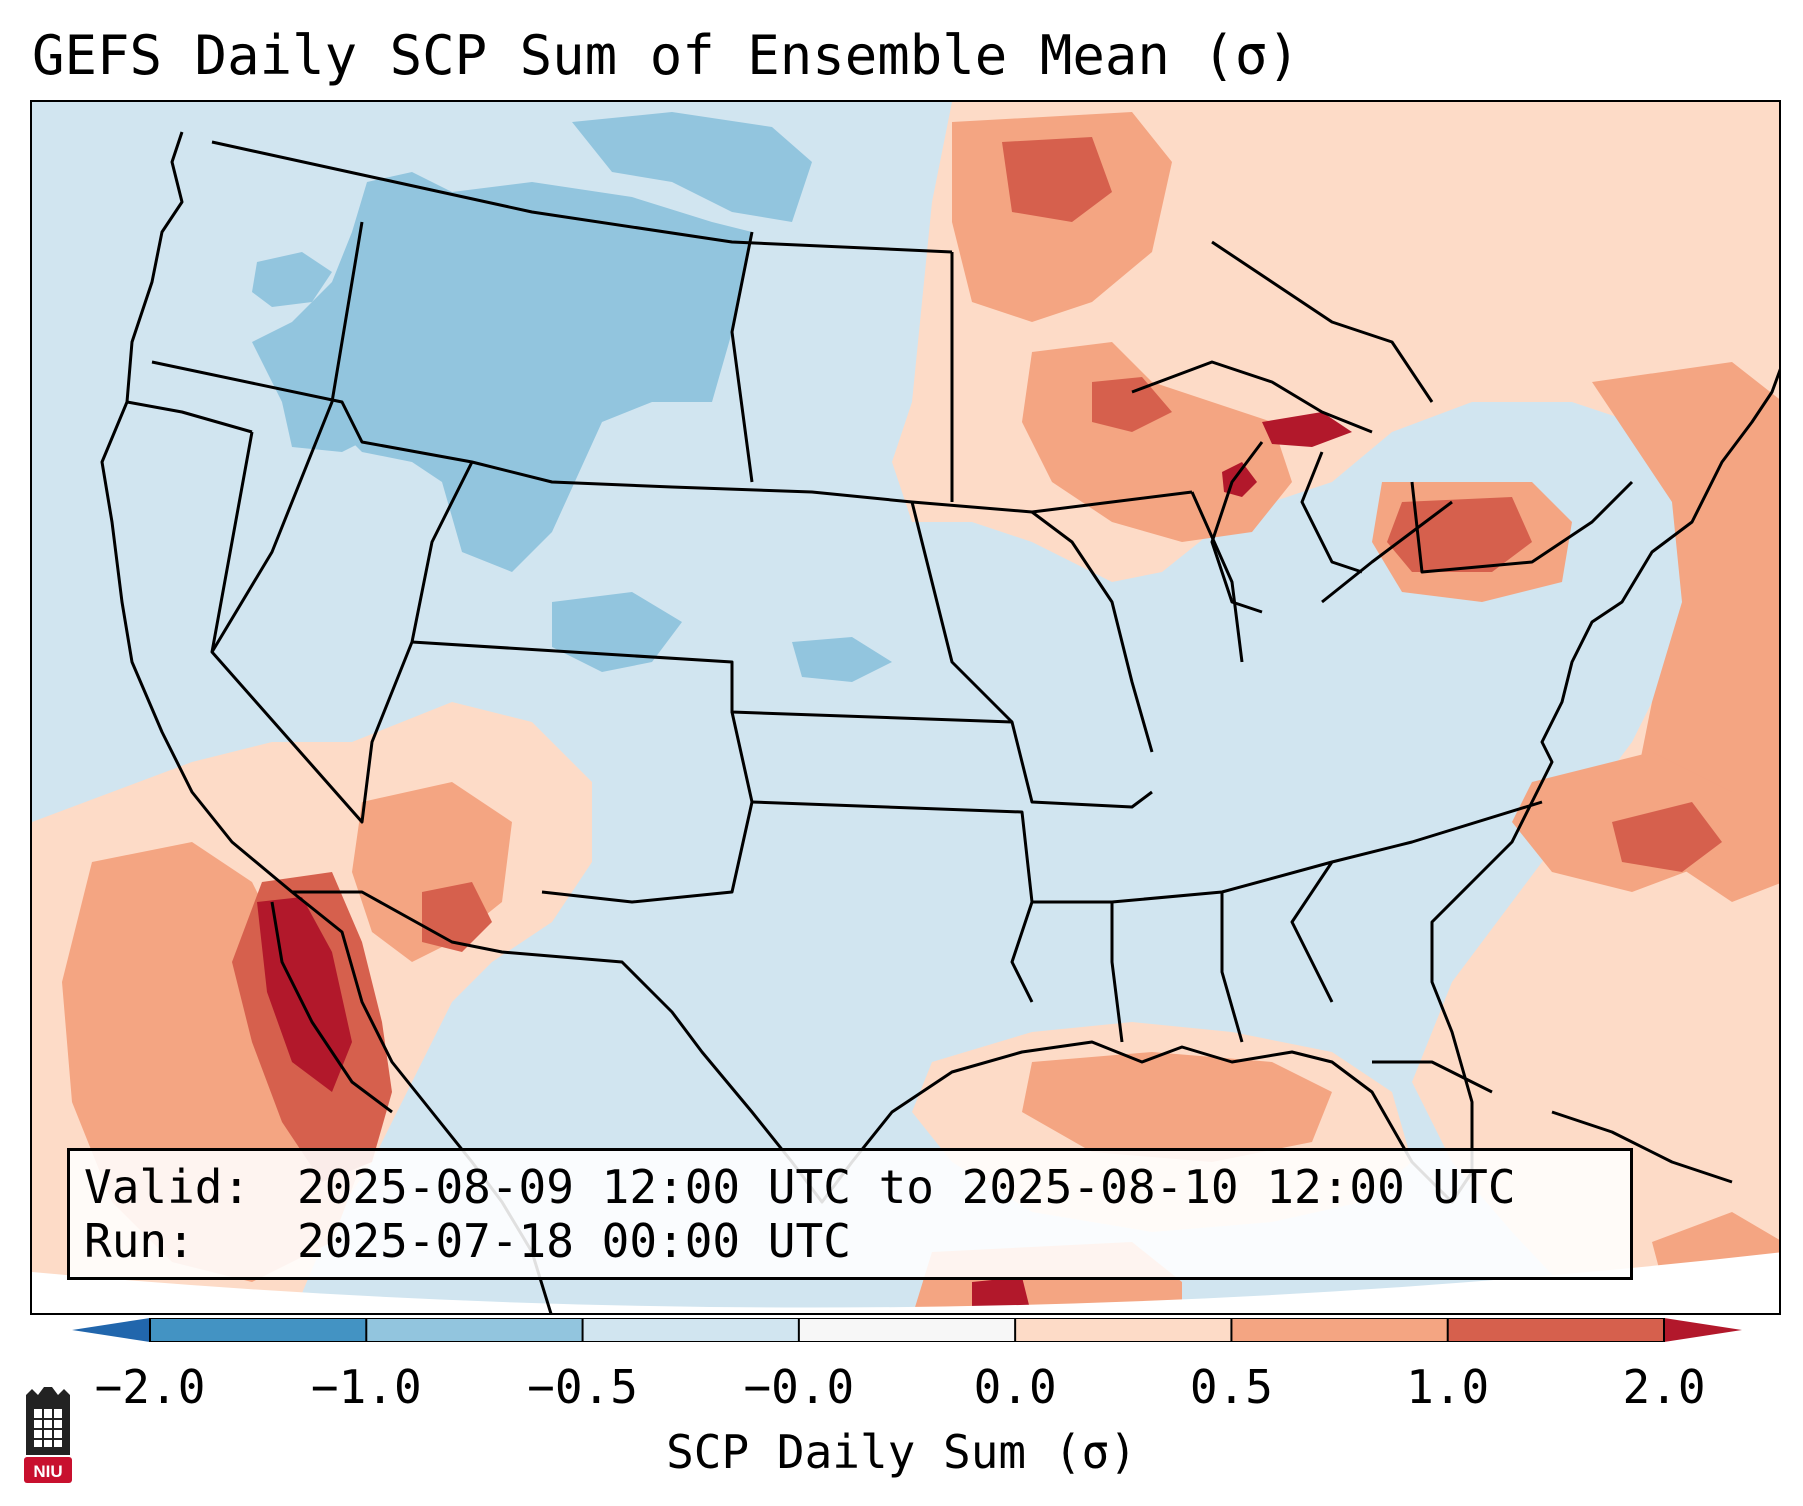 The width and height of the screenshot is (1803, 1506). Describe the element at coordinates (1231, 1387) in the screenshot. I see `colorbar-tick: 0.5` at that location.